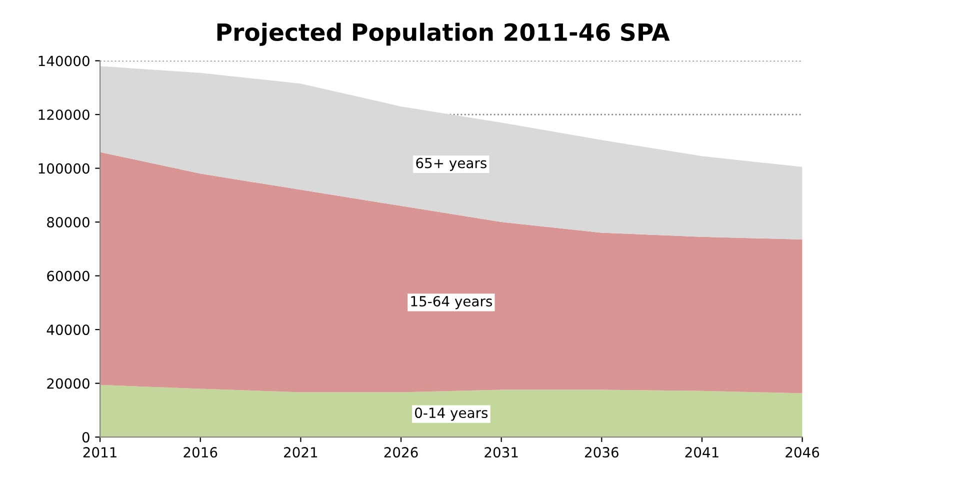 The image size is (962, 490). Describe the element at coordinates (501, 452) in the screenshot. I see `x-tick-label: 2031` at that location.